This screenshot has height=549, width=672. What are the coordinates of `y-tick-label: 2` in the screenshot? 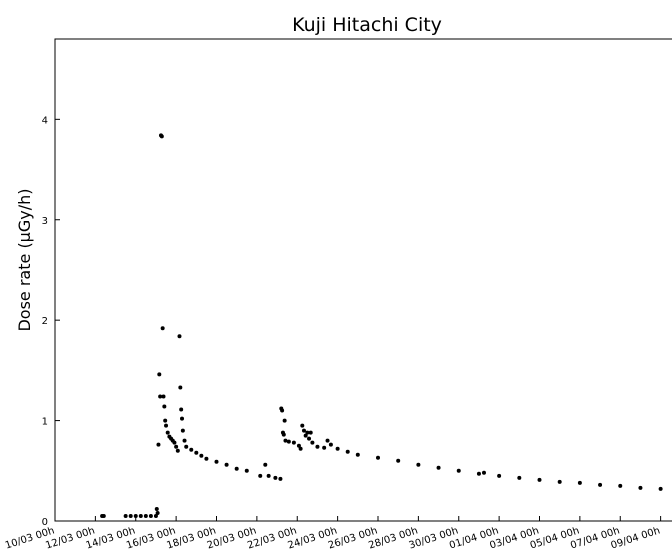 It's located at (45, 321).